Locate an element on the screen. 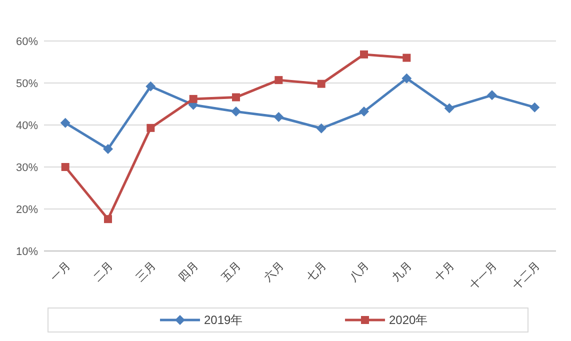  x-tick-label: 十一月 is located at coordinates (483, 275).